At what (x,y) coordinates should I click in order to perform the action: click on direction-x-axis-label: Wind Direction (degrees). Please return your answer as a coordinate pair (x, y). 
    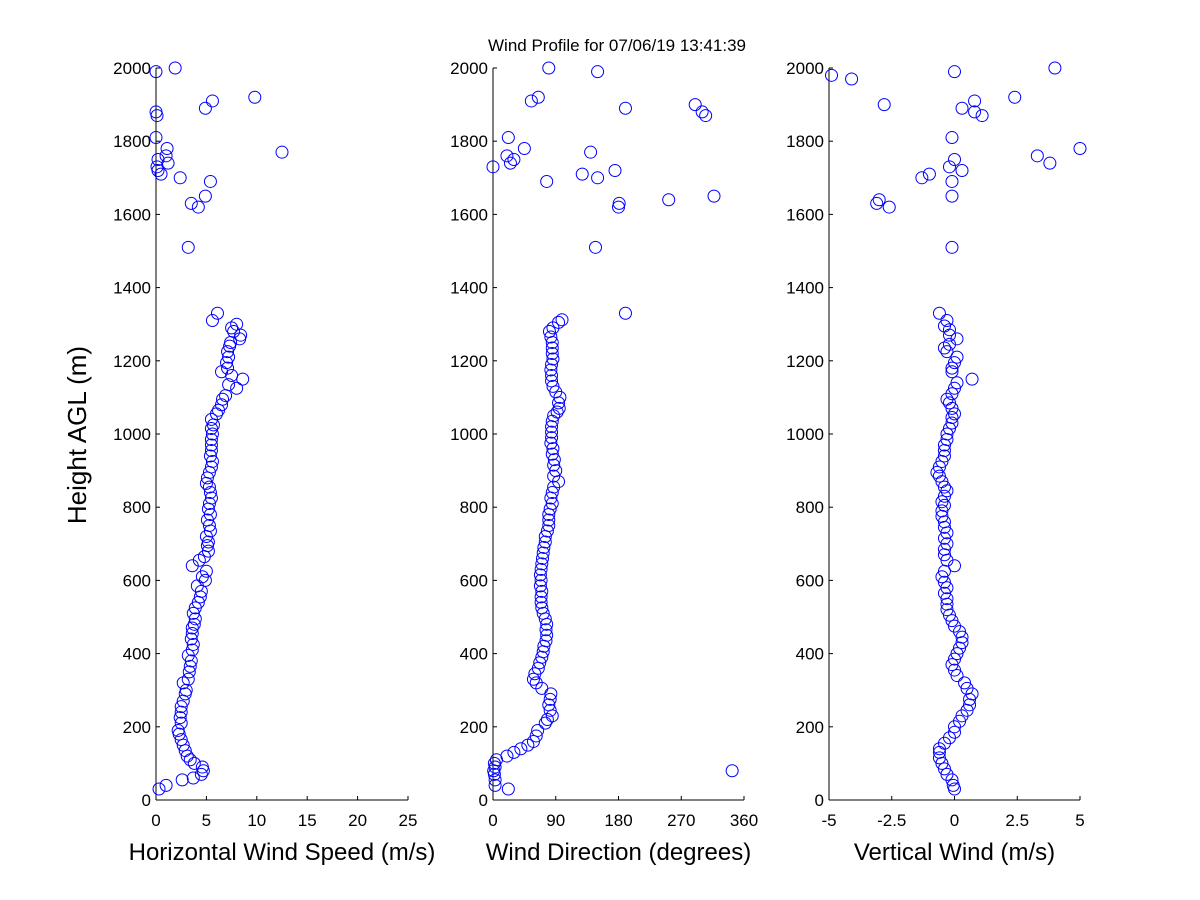
    Looking at the image, I should click on (618, 852).